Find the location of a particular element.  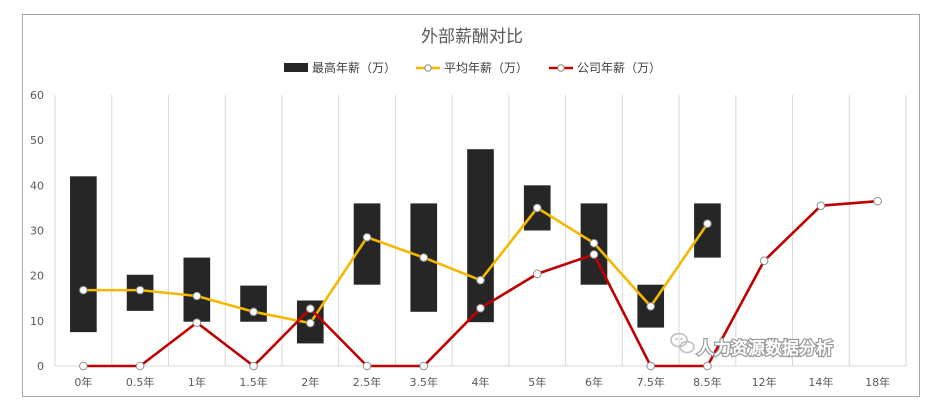

legend-item: 平均年薪（万） is located at coordinates (472, 68).